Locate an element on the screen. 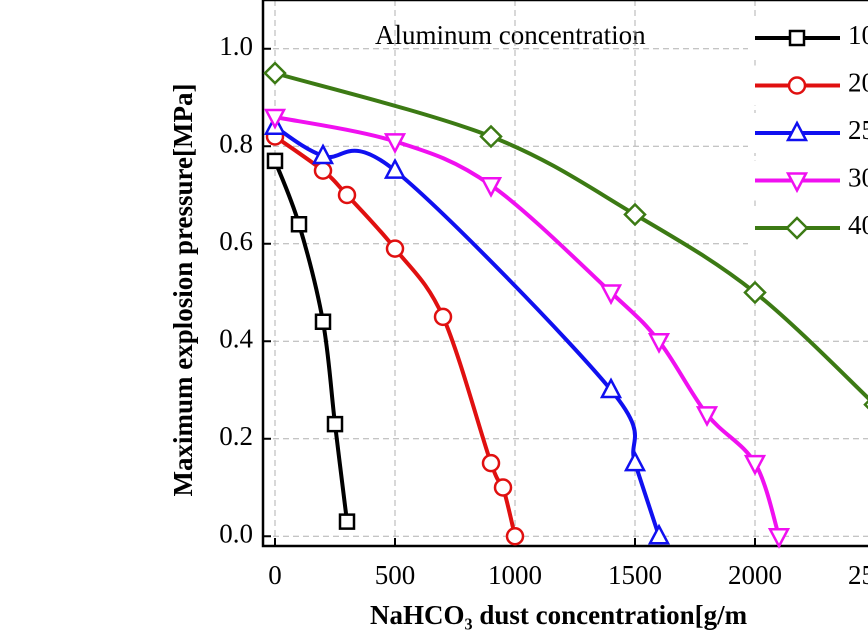 Image resolution: width=868 pixels, height=644 pixels. x-tick-label: 0 is located at coordinates (275, 575).